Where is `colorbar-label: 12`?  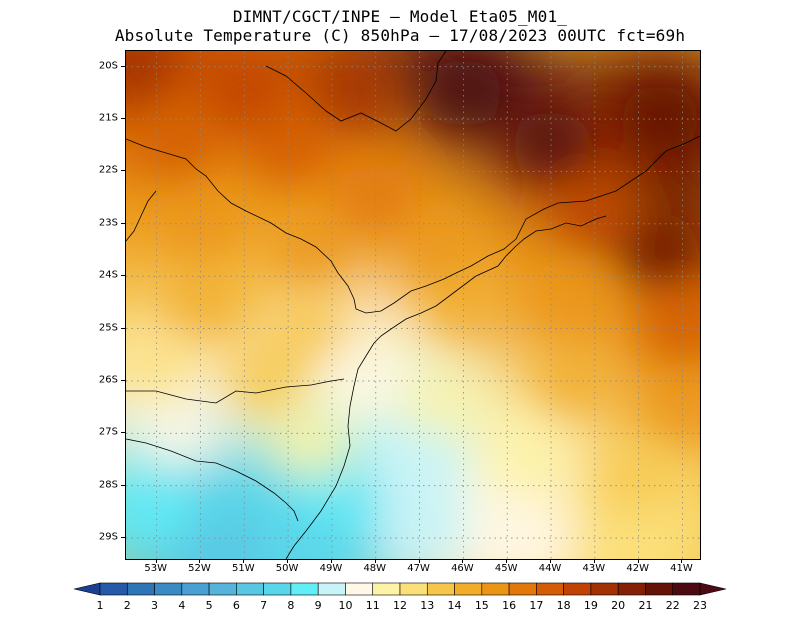 colorbar-label: 12 is located at coordinates (400, 605).